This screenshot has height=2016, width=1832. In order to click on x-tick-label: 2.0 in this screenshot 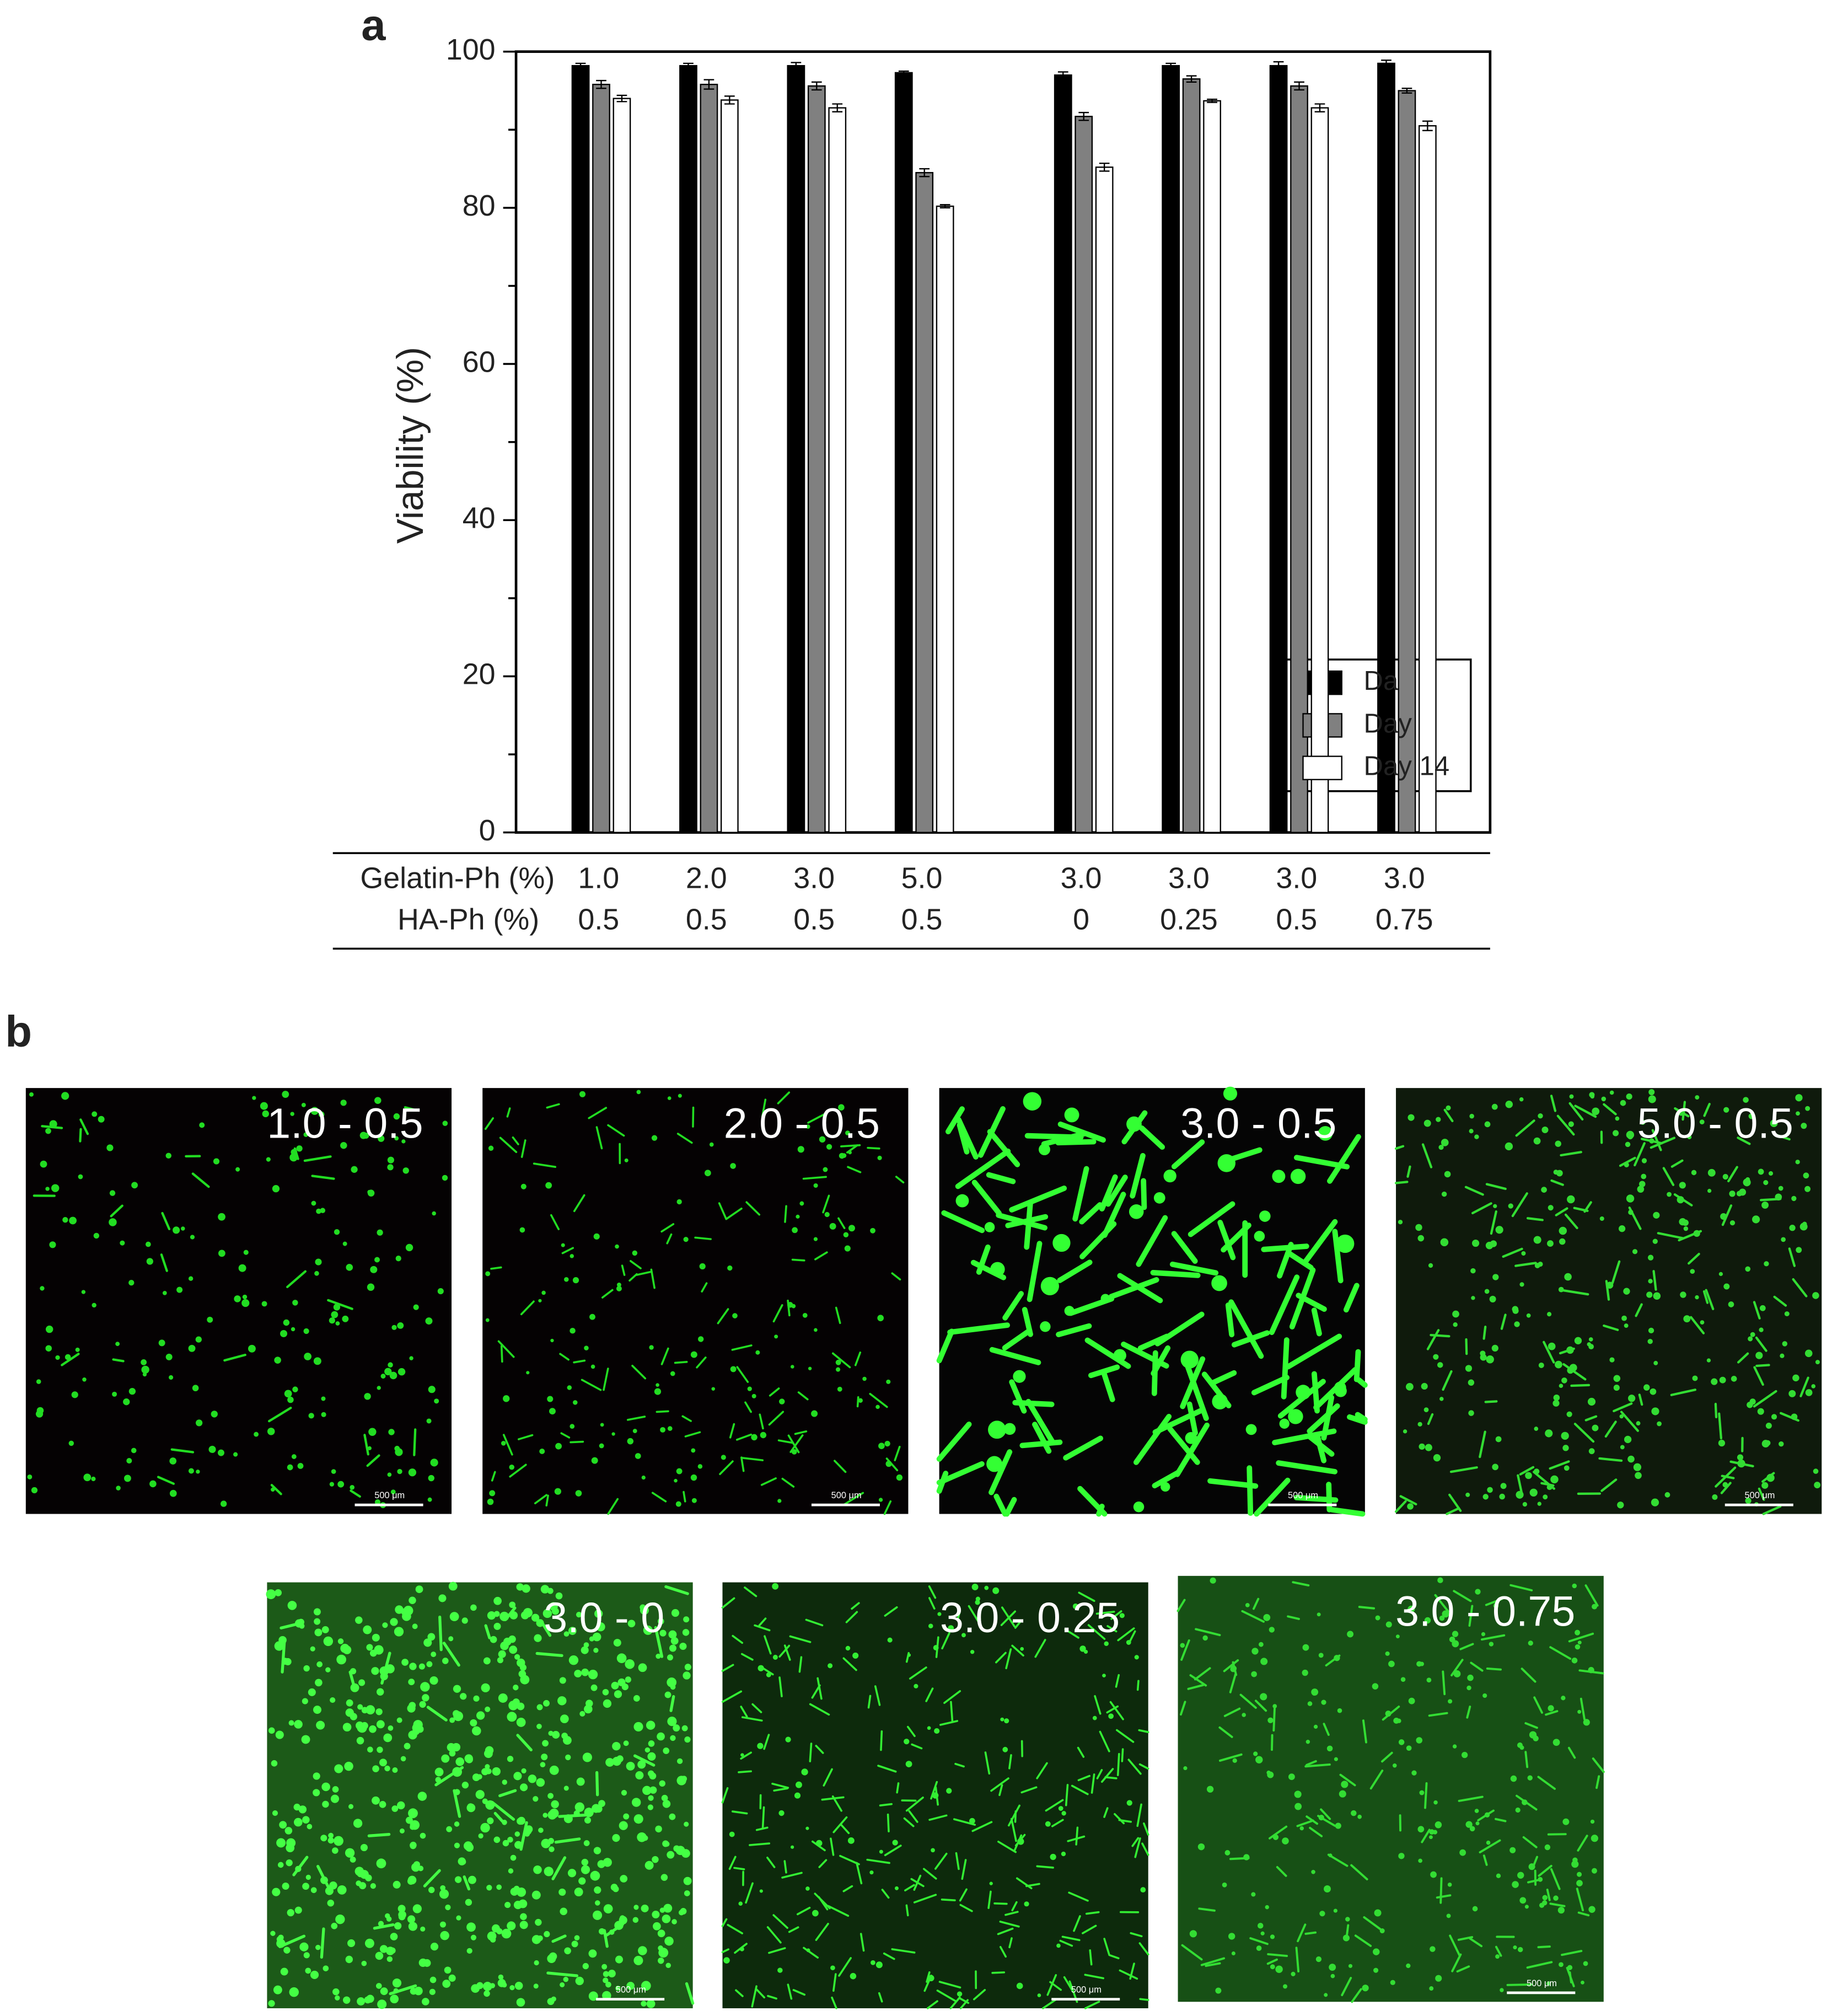, I will do `click(706, 877)`.